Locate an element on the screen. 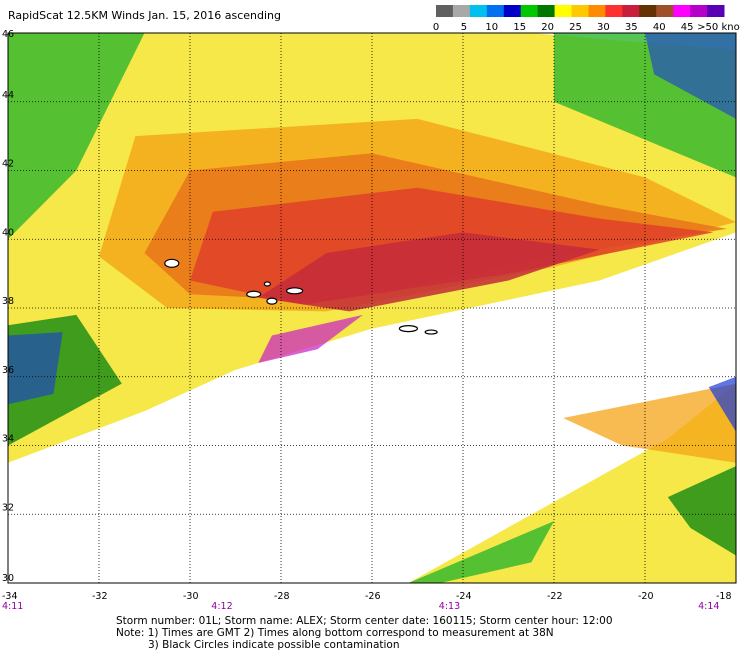  swath-se is located at coordinates (572, 483).